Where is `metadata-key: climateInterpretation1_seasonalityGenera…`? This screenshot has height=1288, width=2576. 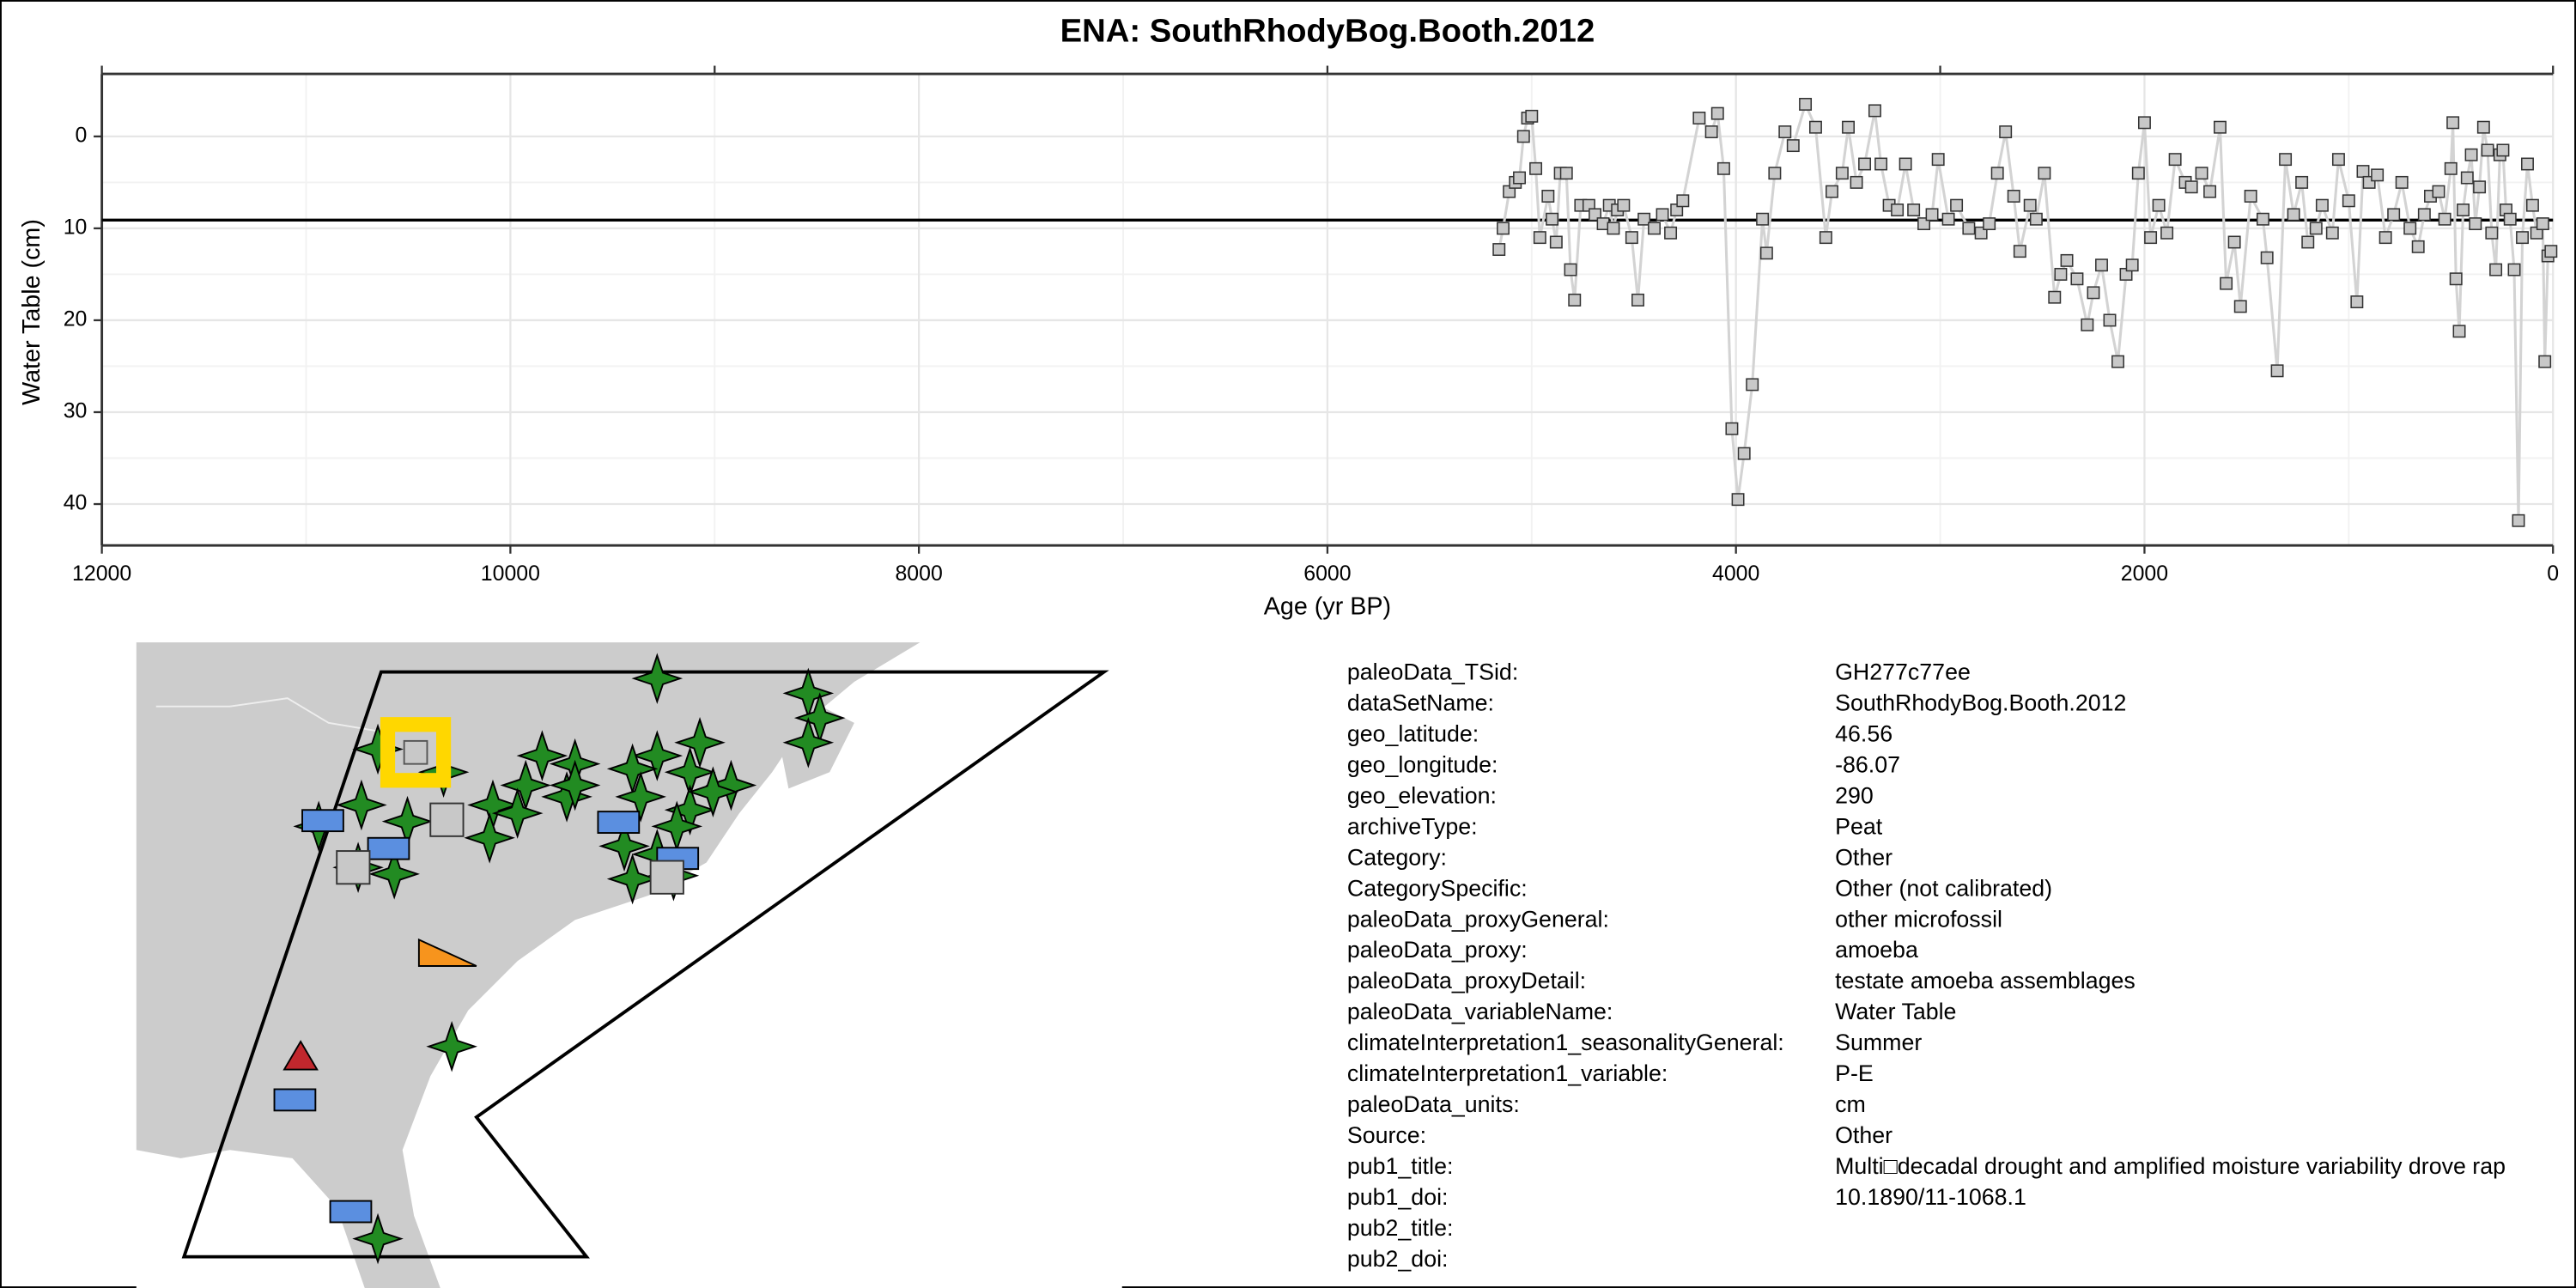
metadata-key: climateInterpretation1_seasonalityGenera… is located at coordinates (1565, 1042).